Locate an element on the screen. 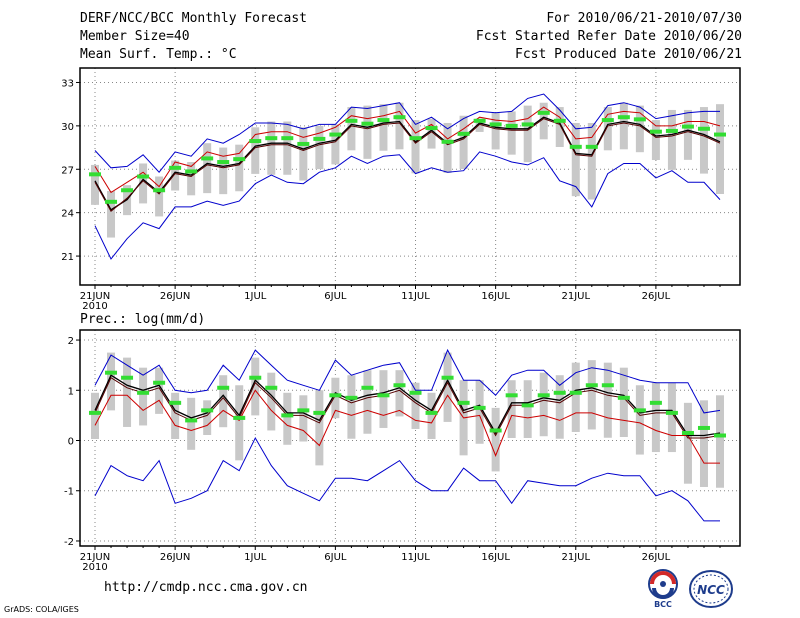  temp-series-upper is located at coordinates (407, 150).